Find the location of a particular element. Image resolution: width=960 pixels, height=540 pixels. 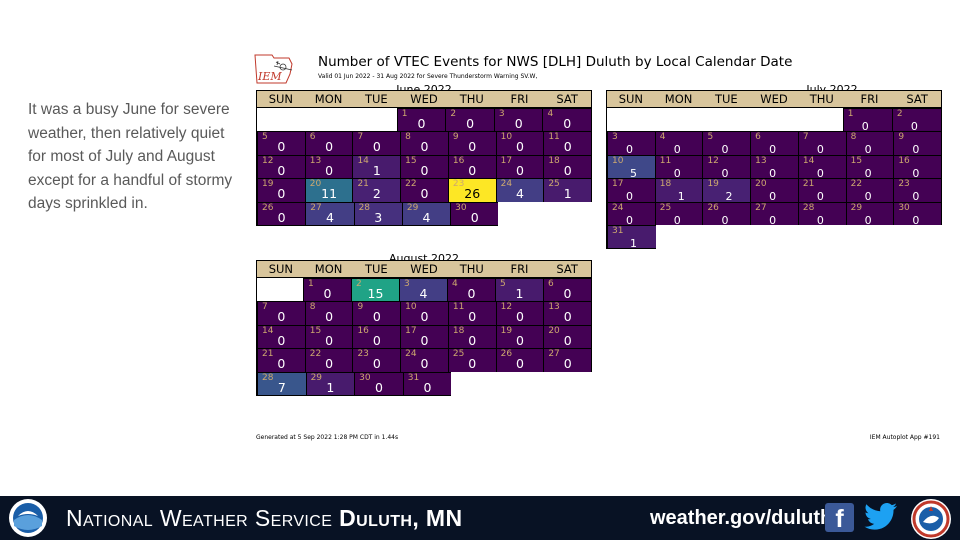

day-number: 8 is located at coordinates (312, 307).